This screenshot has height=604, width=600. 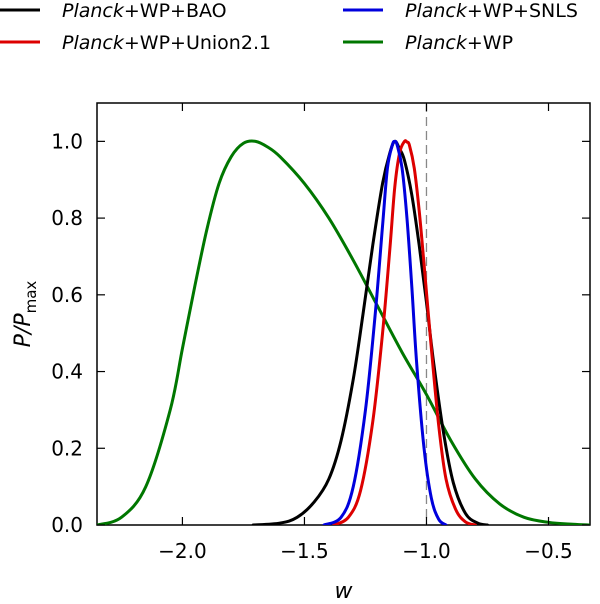 What do you see at coordinates (175, 11) in the screenshot?
I see `legend-label-rest: +WP+BAO` at bounding box center [175, 11].